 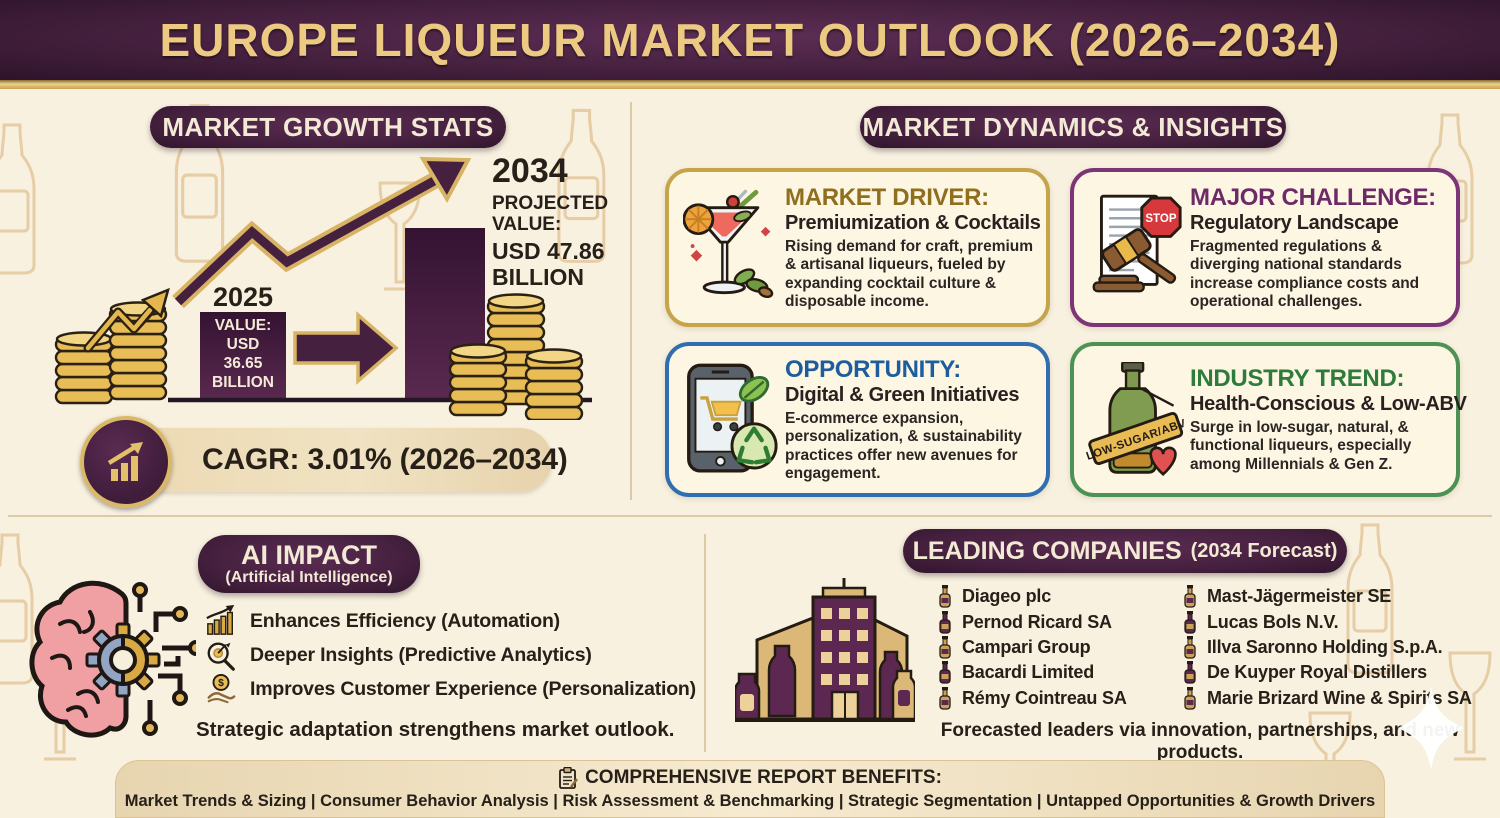 I want to click on efficiency-bars-icon, so click(x=220, y=620).